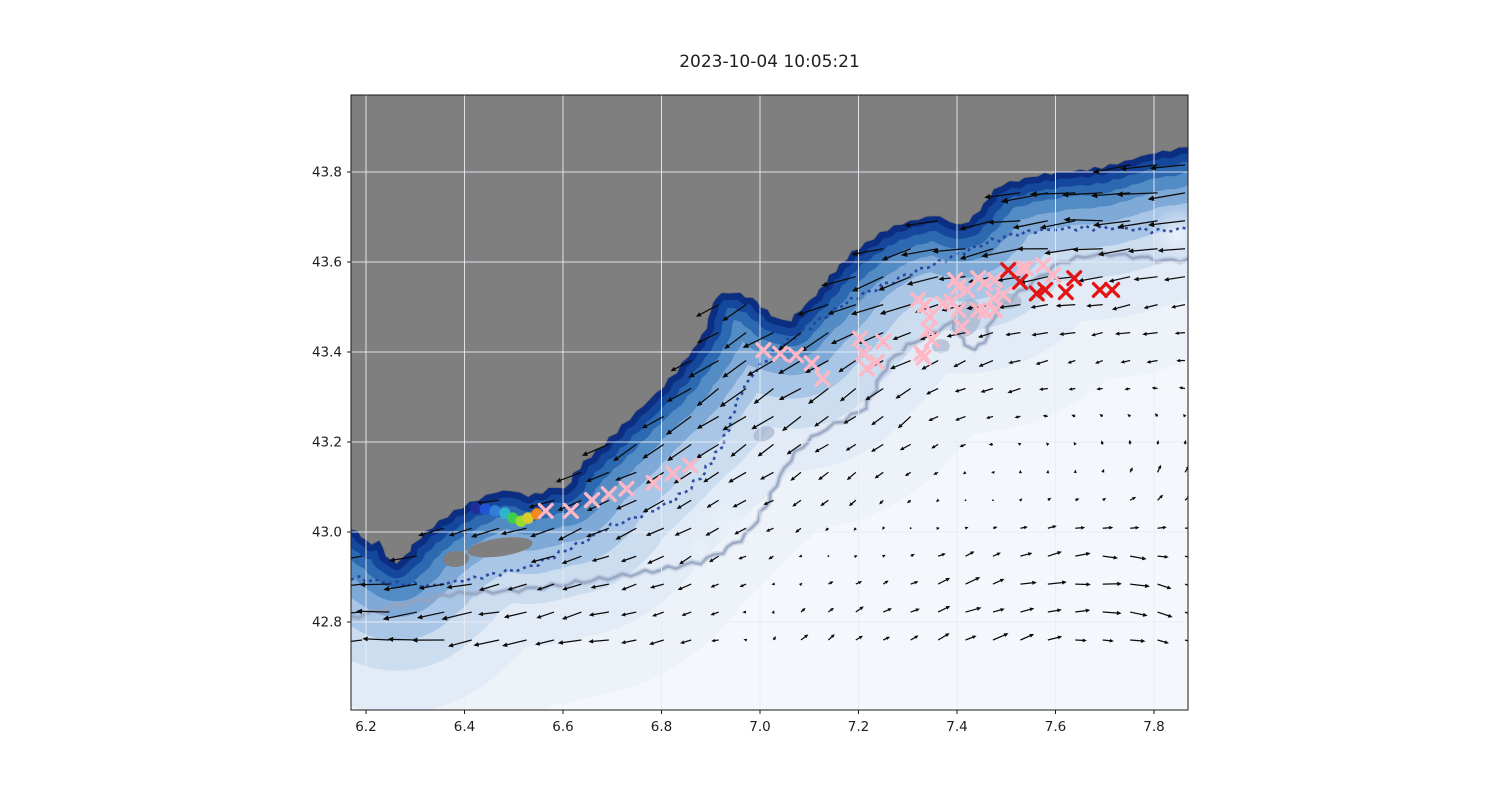  I want to click on slate-blob, so click(764, 434).